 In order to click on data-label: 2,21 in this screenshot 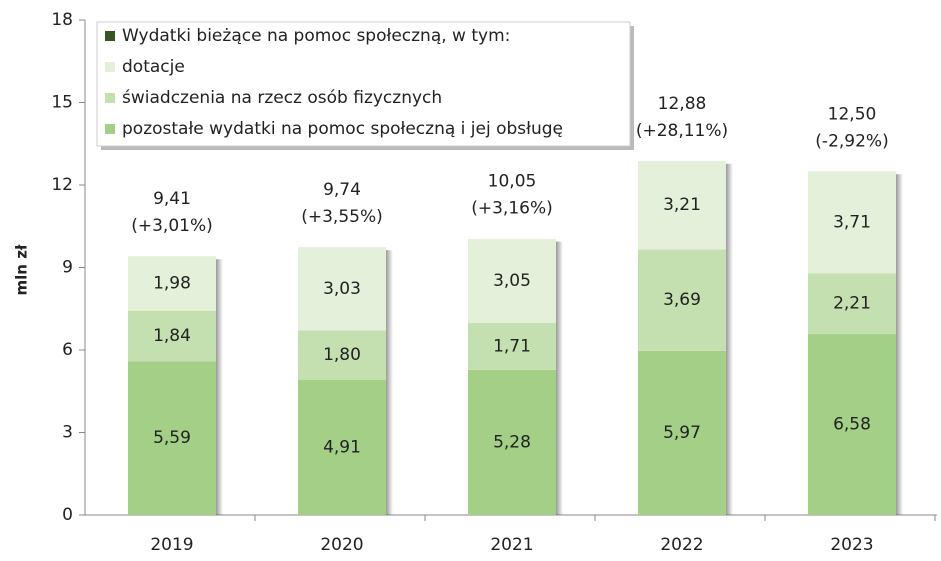, I will do `click(852, 304)`.